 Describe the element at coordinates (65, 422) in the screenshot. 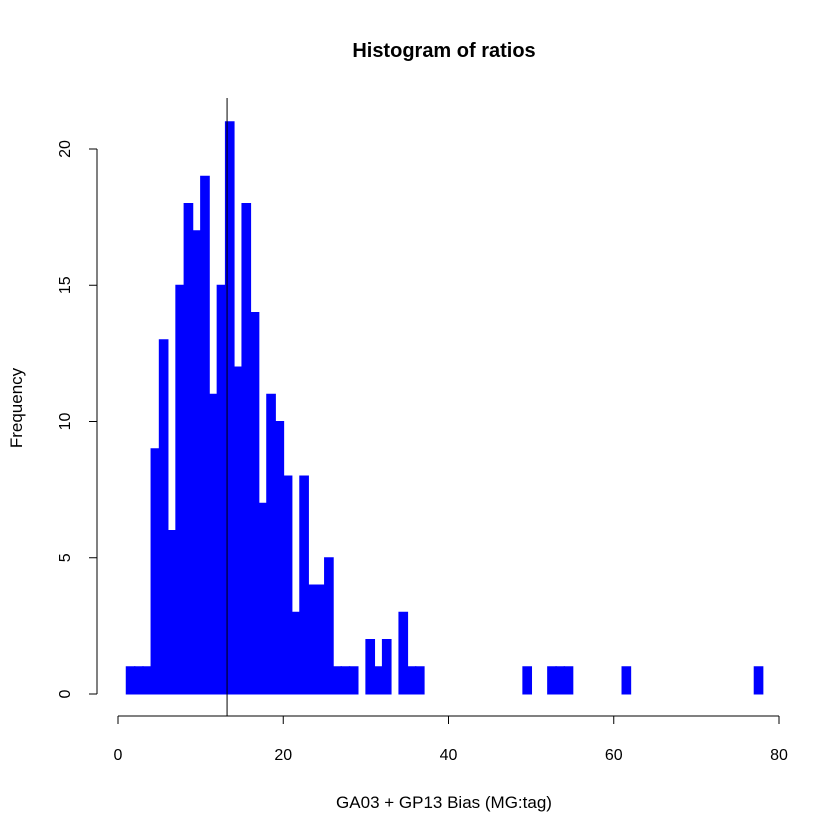

I see `y-tick-label: 10` at that location.